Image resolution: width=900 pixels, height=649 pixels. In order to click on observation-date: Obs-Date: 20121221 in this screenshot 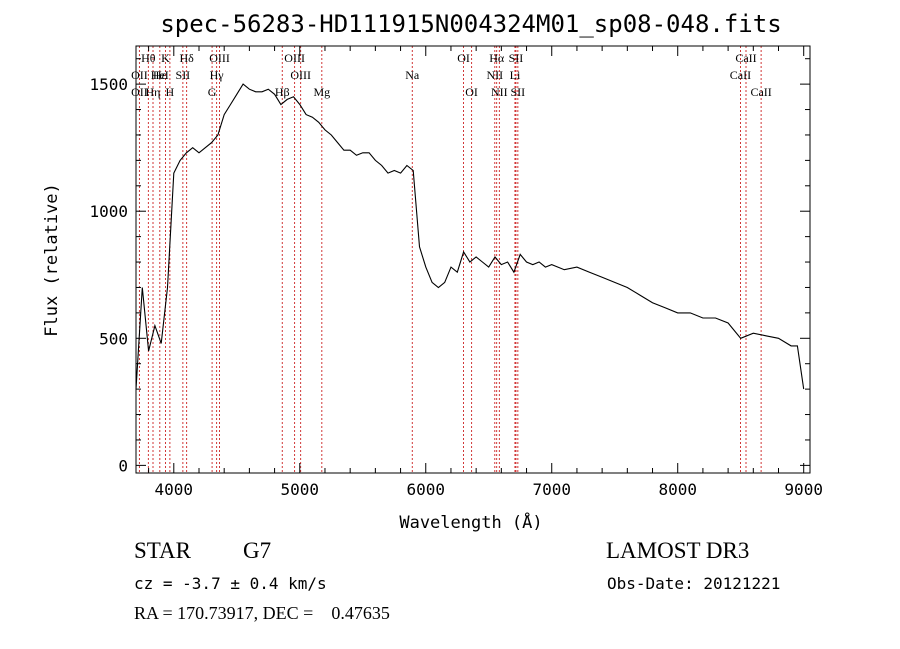, I will do `click(694, 583)`.